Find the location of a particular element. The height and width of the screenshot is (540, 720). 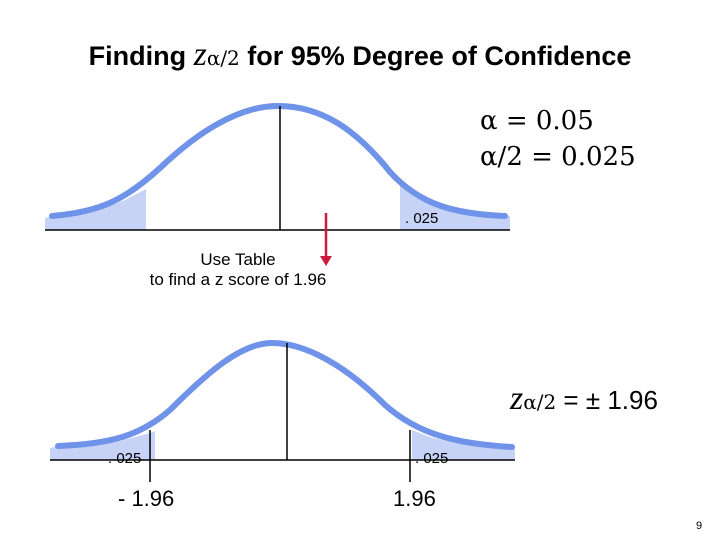

table-note-line2: to find a z score of 1.96 is located at coordinates (238, 279).